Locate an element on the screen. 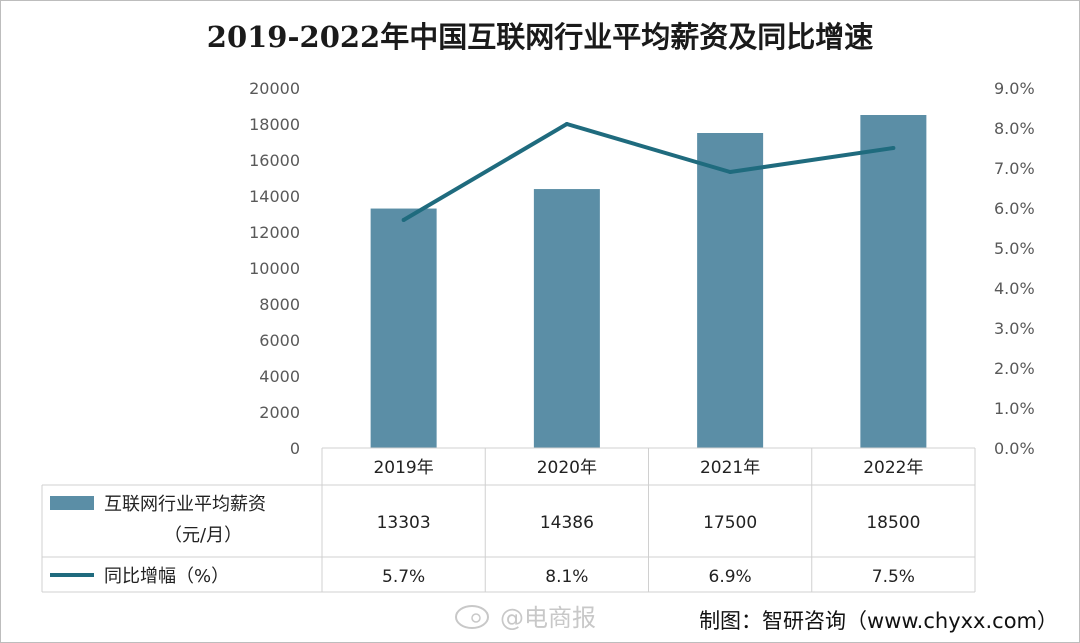 Image resolution: width=1080 pixels, height=643 pixels. chart-title: 2019-2022年中国互联网行业平均薪资及同比增速 is located at coordinates (540, 37).